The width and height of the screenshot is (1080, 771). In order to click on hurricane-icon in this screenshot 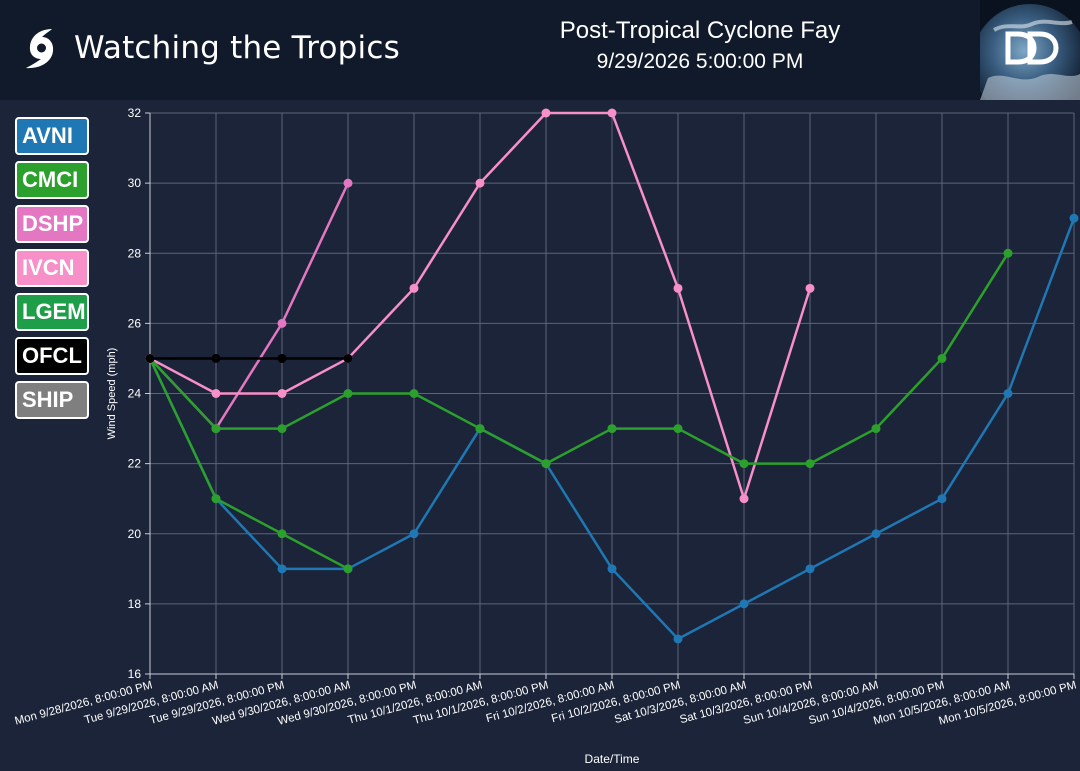, I will do `click(40, 49)`.